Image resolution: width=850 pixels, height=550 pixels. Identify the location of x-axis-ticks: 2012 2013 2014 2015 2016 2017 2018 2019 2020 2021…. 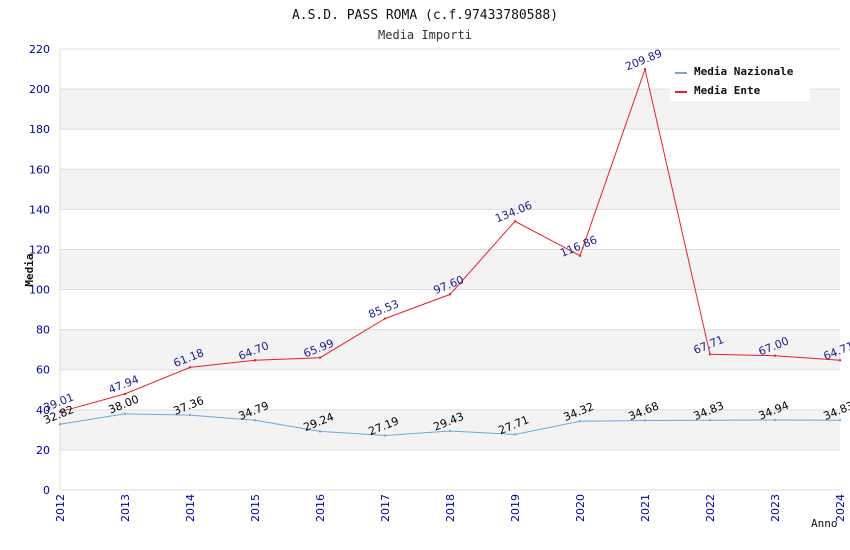
(450, 508).